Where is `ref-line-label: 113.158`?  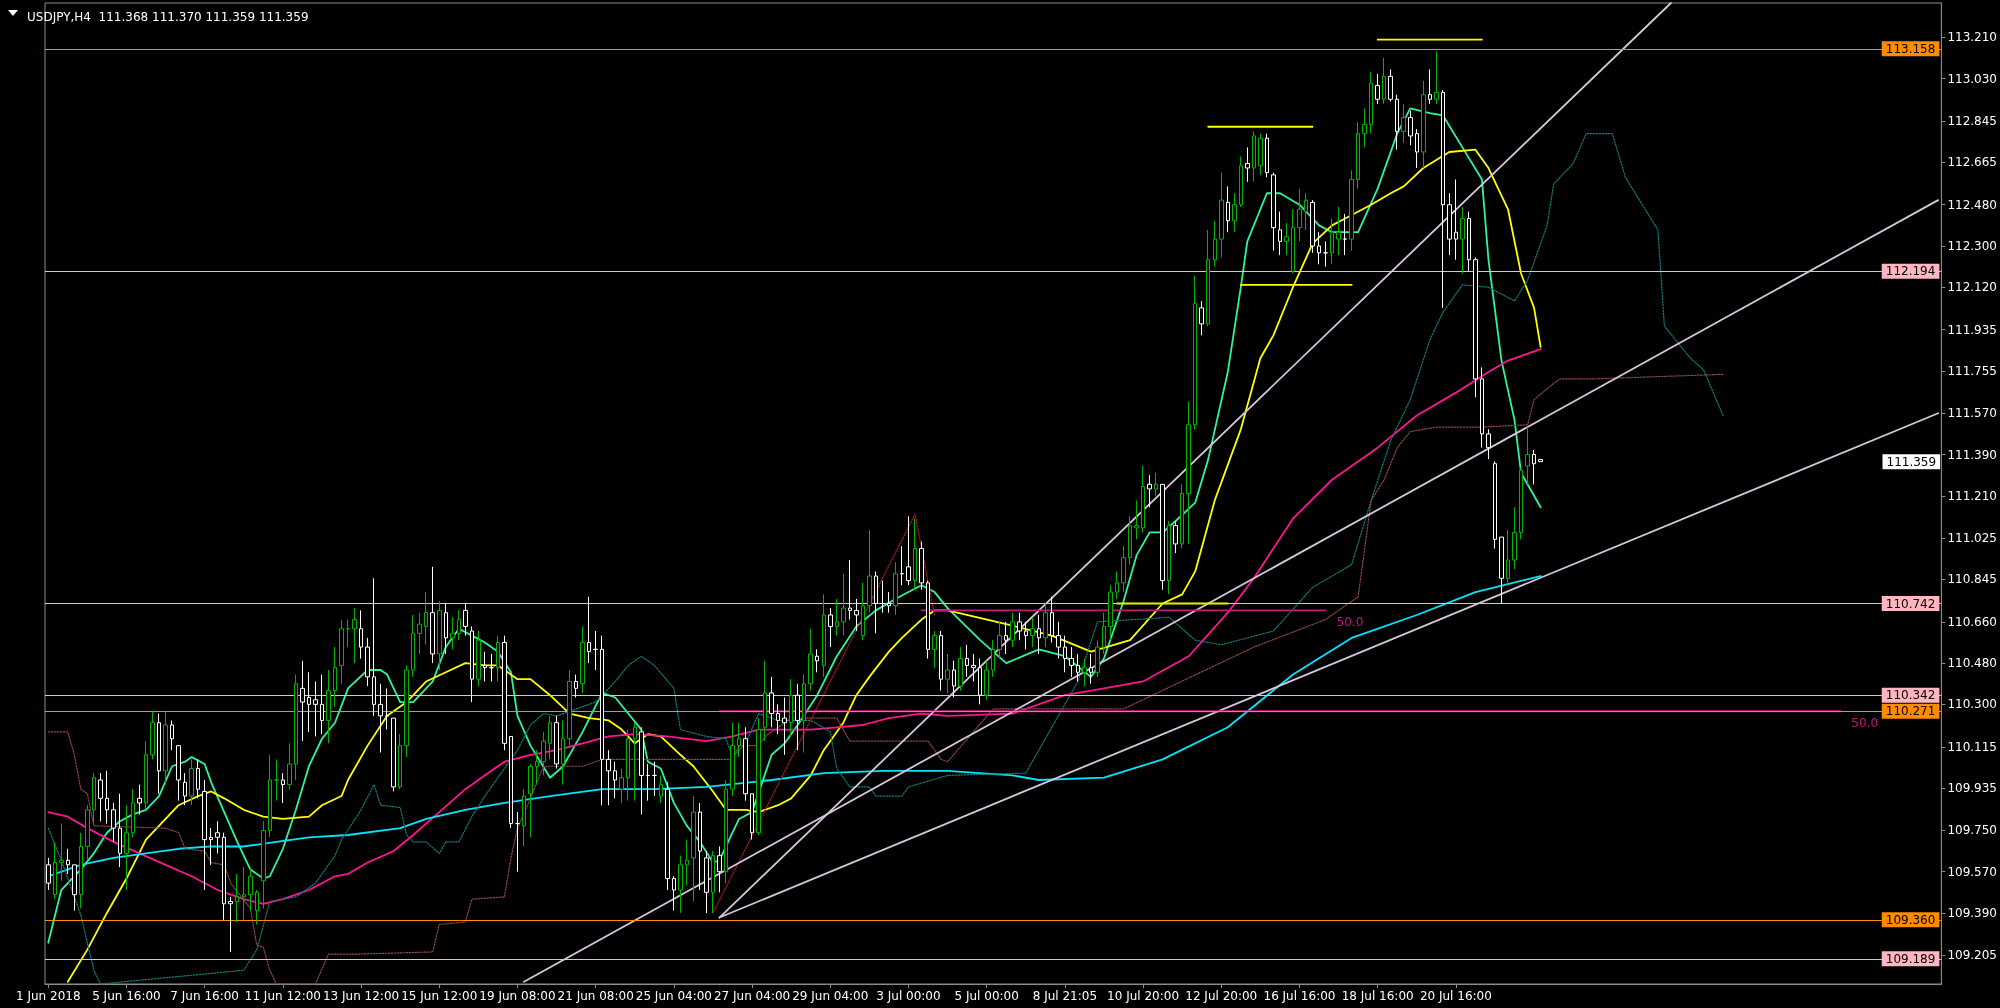 ref-line-label: 113.158 is located at coordinates (1910, 48).